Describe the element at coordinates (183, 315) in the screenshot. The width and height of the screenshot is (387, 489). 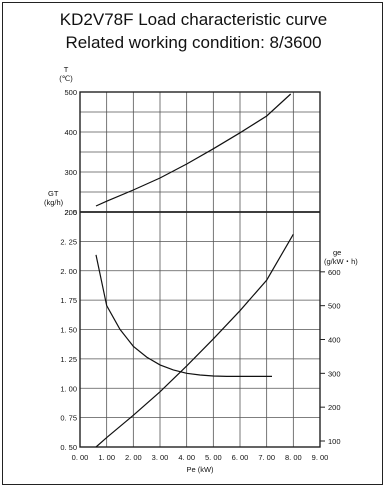
I see `series-line-ge` at that location.